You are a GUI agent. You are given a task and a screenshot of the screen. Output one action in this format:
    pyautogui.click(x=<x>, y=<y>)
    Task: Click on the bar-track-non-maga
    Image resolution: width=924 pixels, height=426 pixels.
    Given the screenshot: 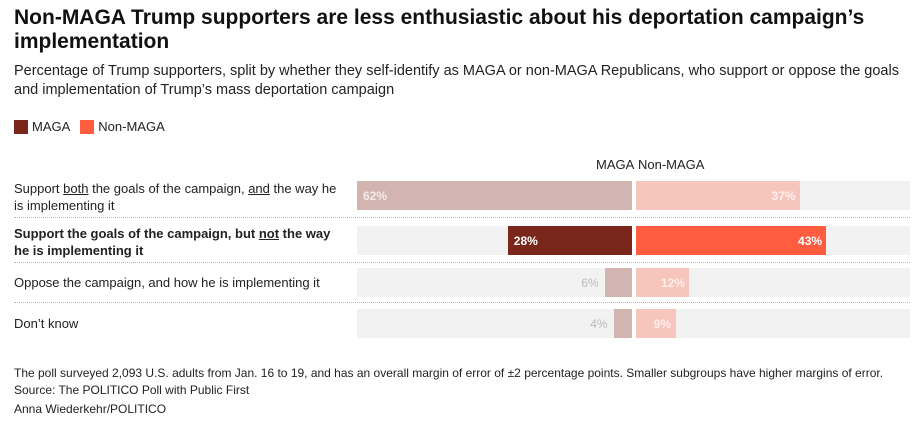 What is the action you would take?
    pyautogui.click(x=773, y=323)
    